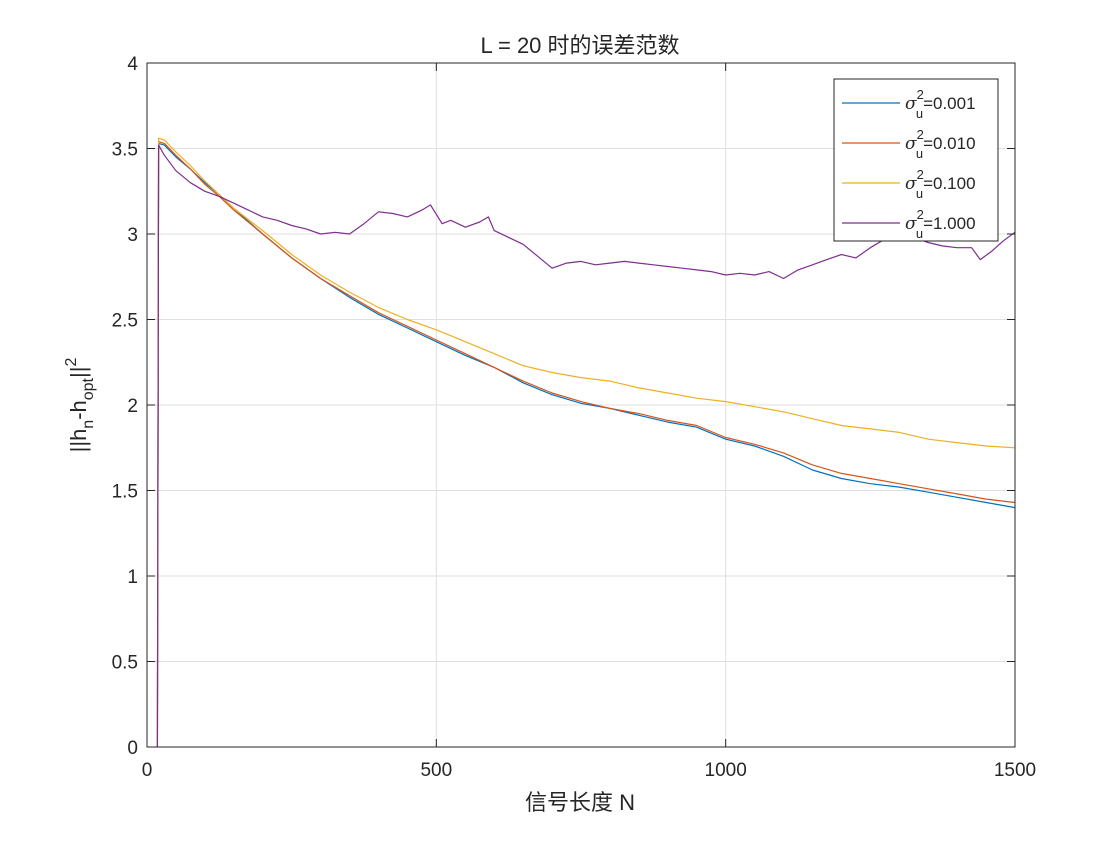  What do you see at coordinates (949, 223) in the screenshot?
I see `legend-value: =1.000` at bounding box center [949, 223].